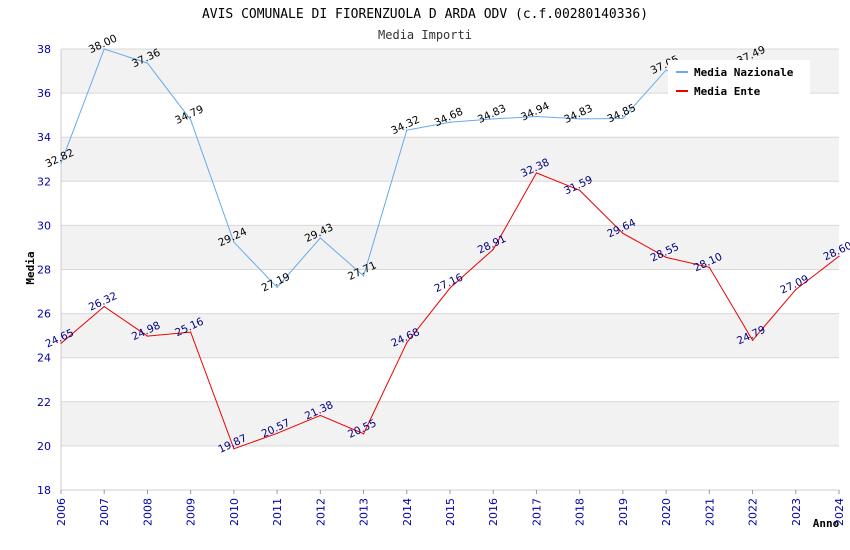  Describe the element at coordinates (407, 512) in the screenshot. I see `x-tick-label: 2014` at that location.